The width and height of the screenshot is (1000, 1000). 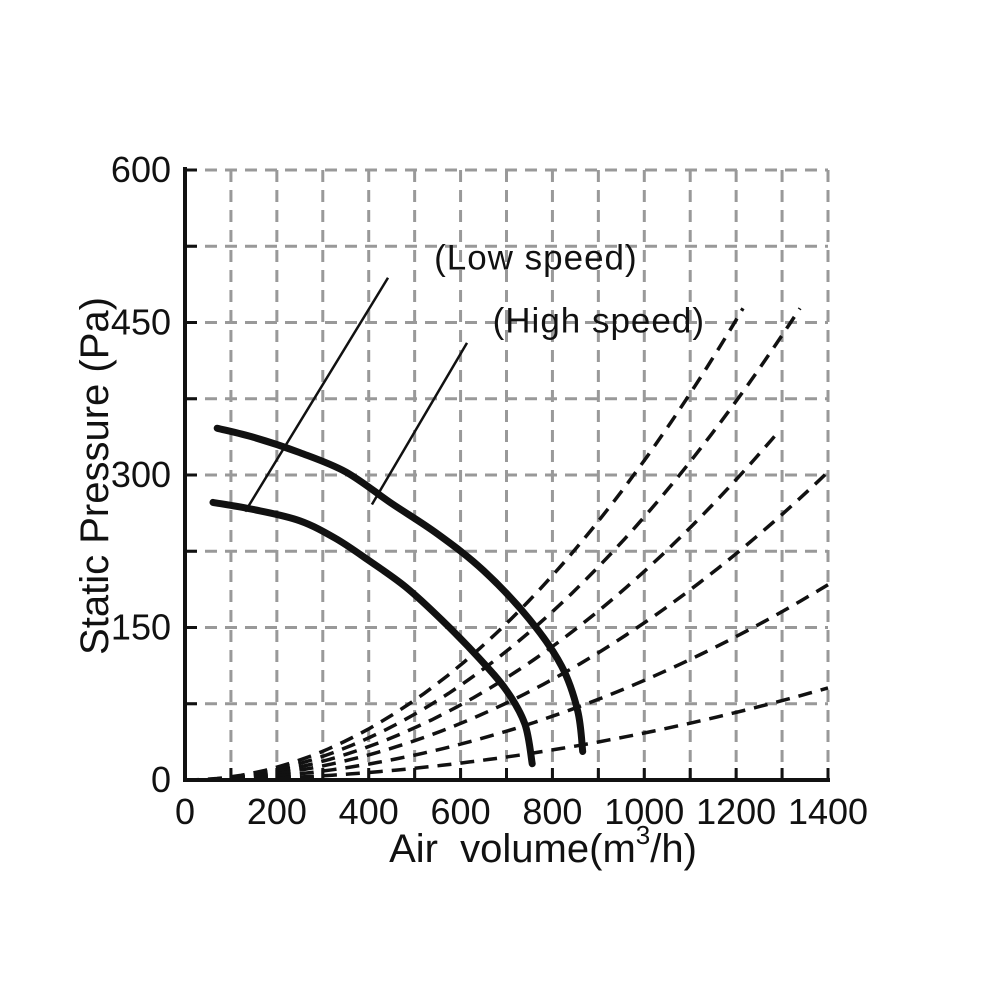 What do you see at coordinates (461, 811) in the screenshot?
I see `x-tick-label-600: 600` at bounding box center [461, 811].